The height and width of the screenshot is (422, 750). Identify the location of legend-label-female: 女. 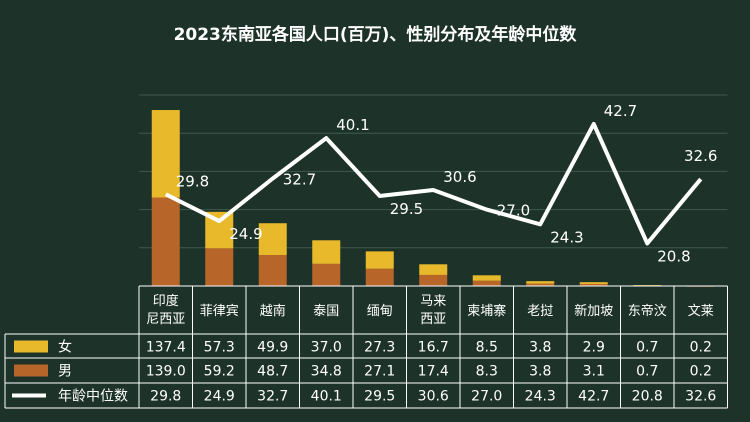
(65, 347).